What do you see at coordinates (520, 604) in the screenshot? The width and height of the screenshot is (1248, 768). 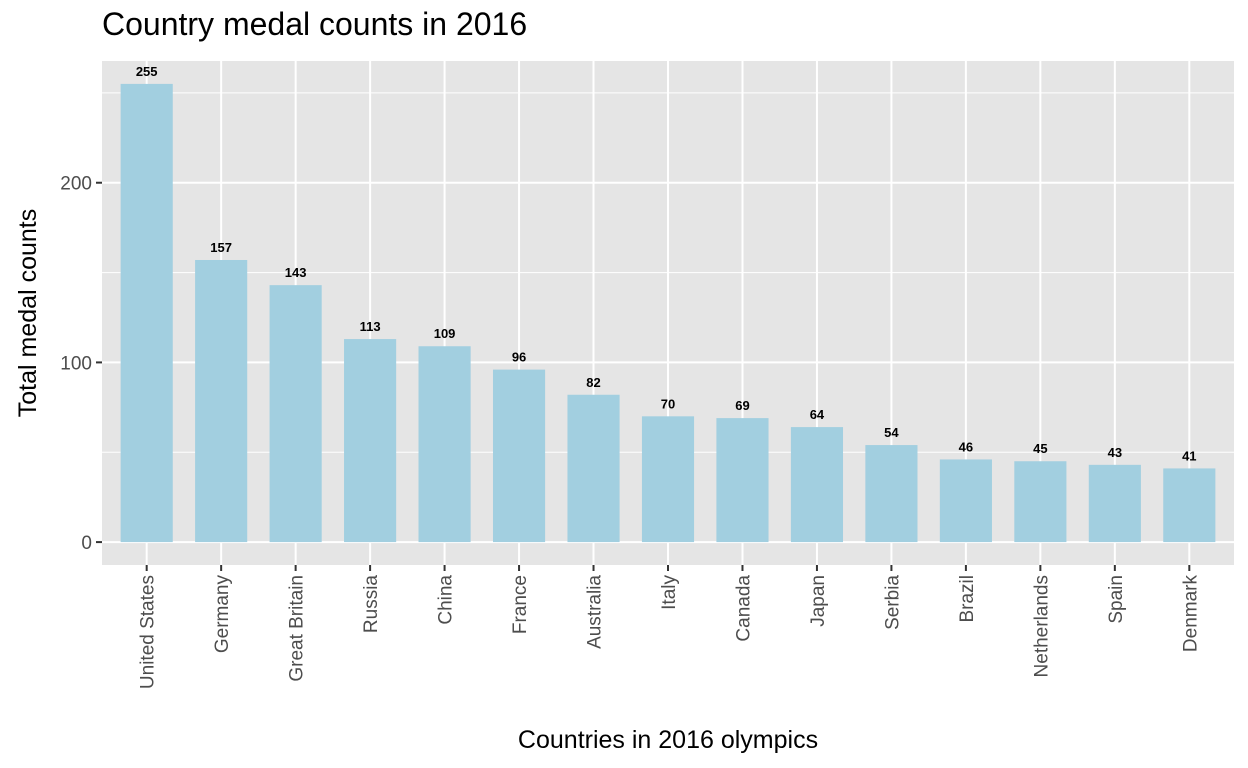 I see `x-tick-label: France` at bounding box center [520, 604].